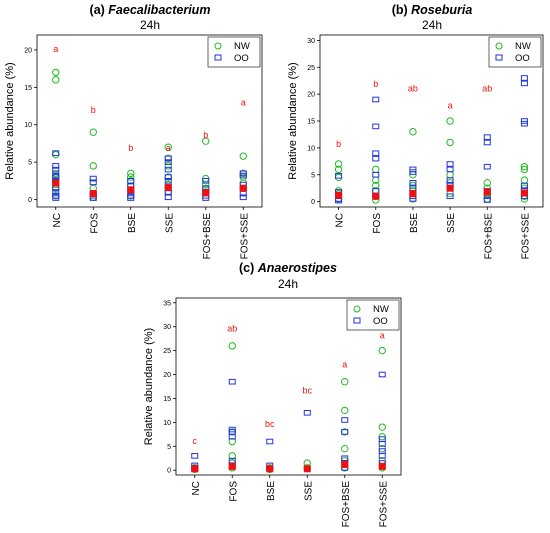  Describe the element at coordinates (431, 139) in the screenshot. I see `data-points` at that location.